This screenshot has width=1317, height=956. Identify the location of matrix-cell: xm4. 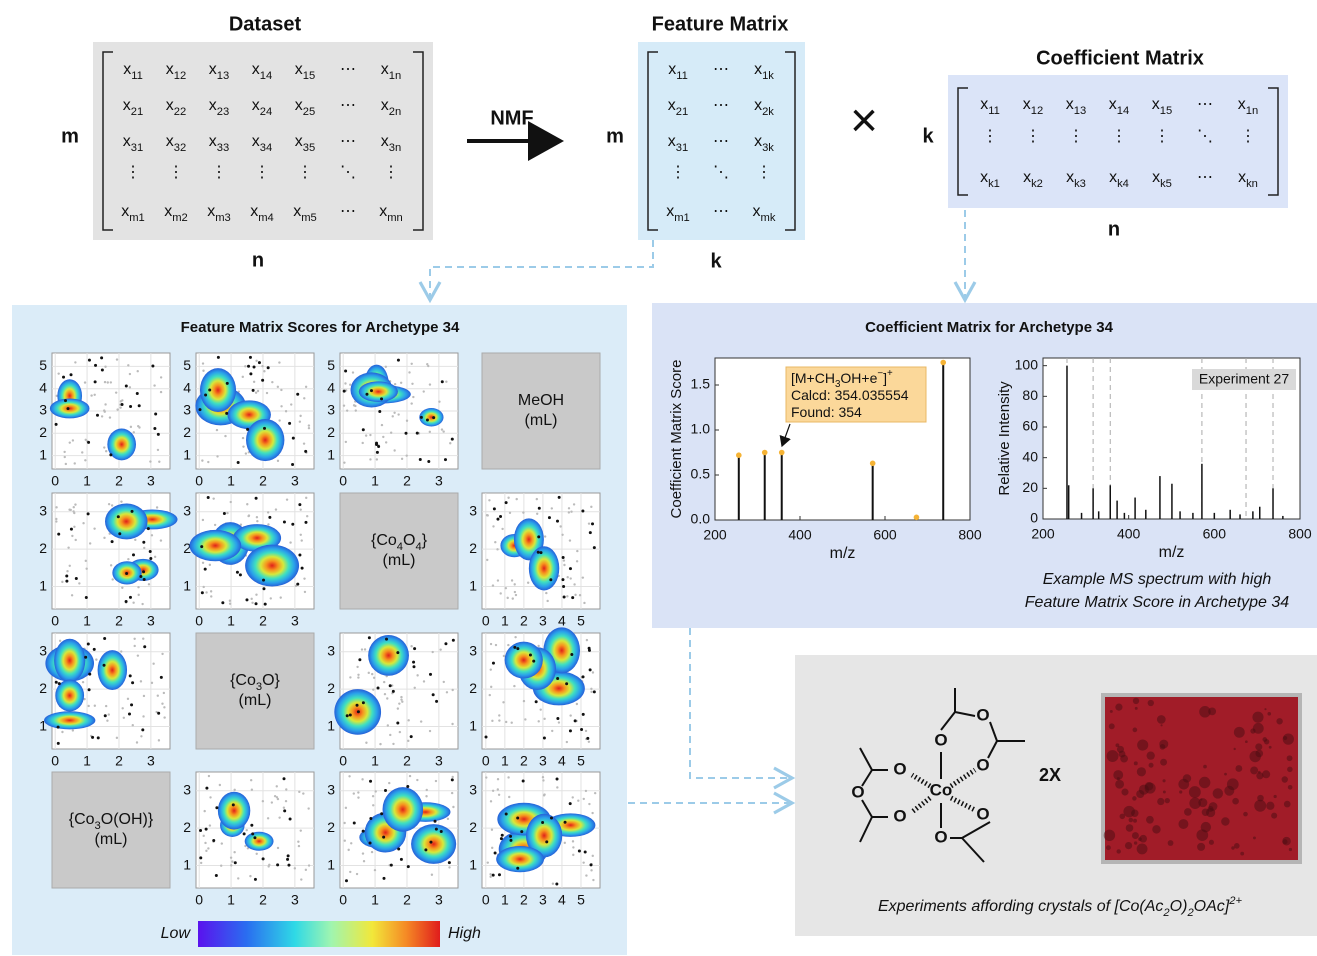
(262, 213).